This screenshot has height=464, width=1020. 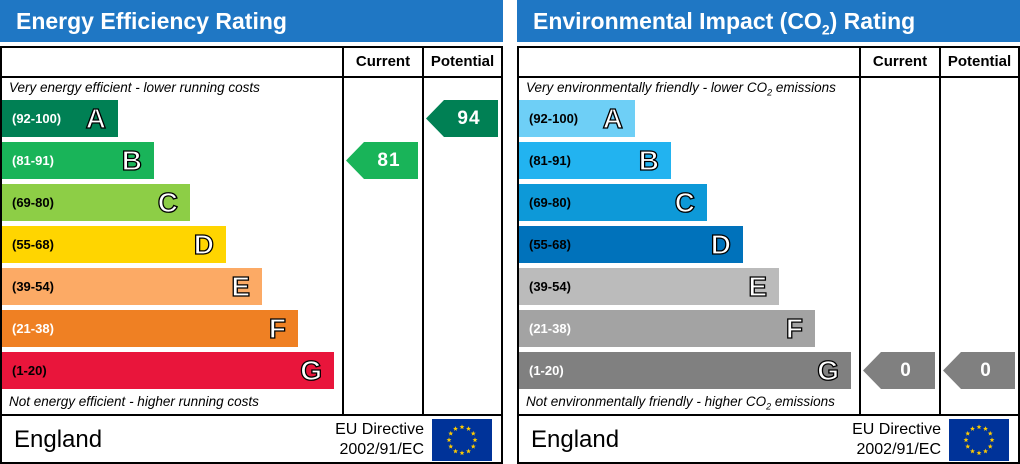 I want to click on eu-flag-icon, so click(x=462, y=440).